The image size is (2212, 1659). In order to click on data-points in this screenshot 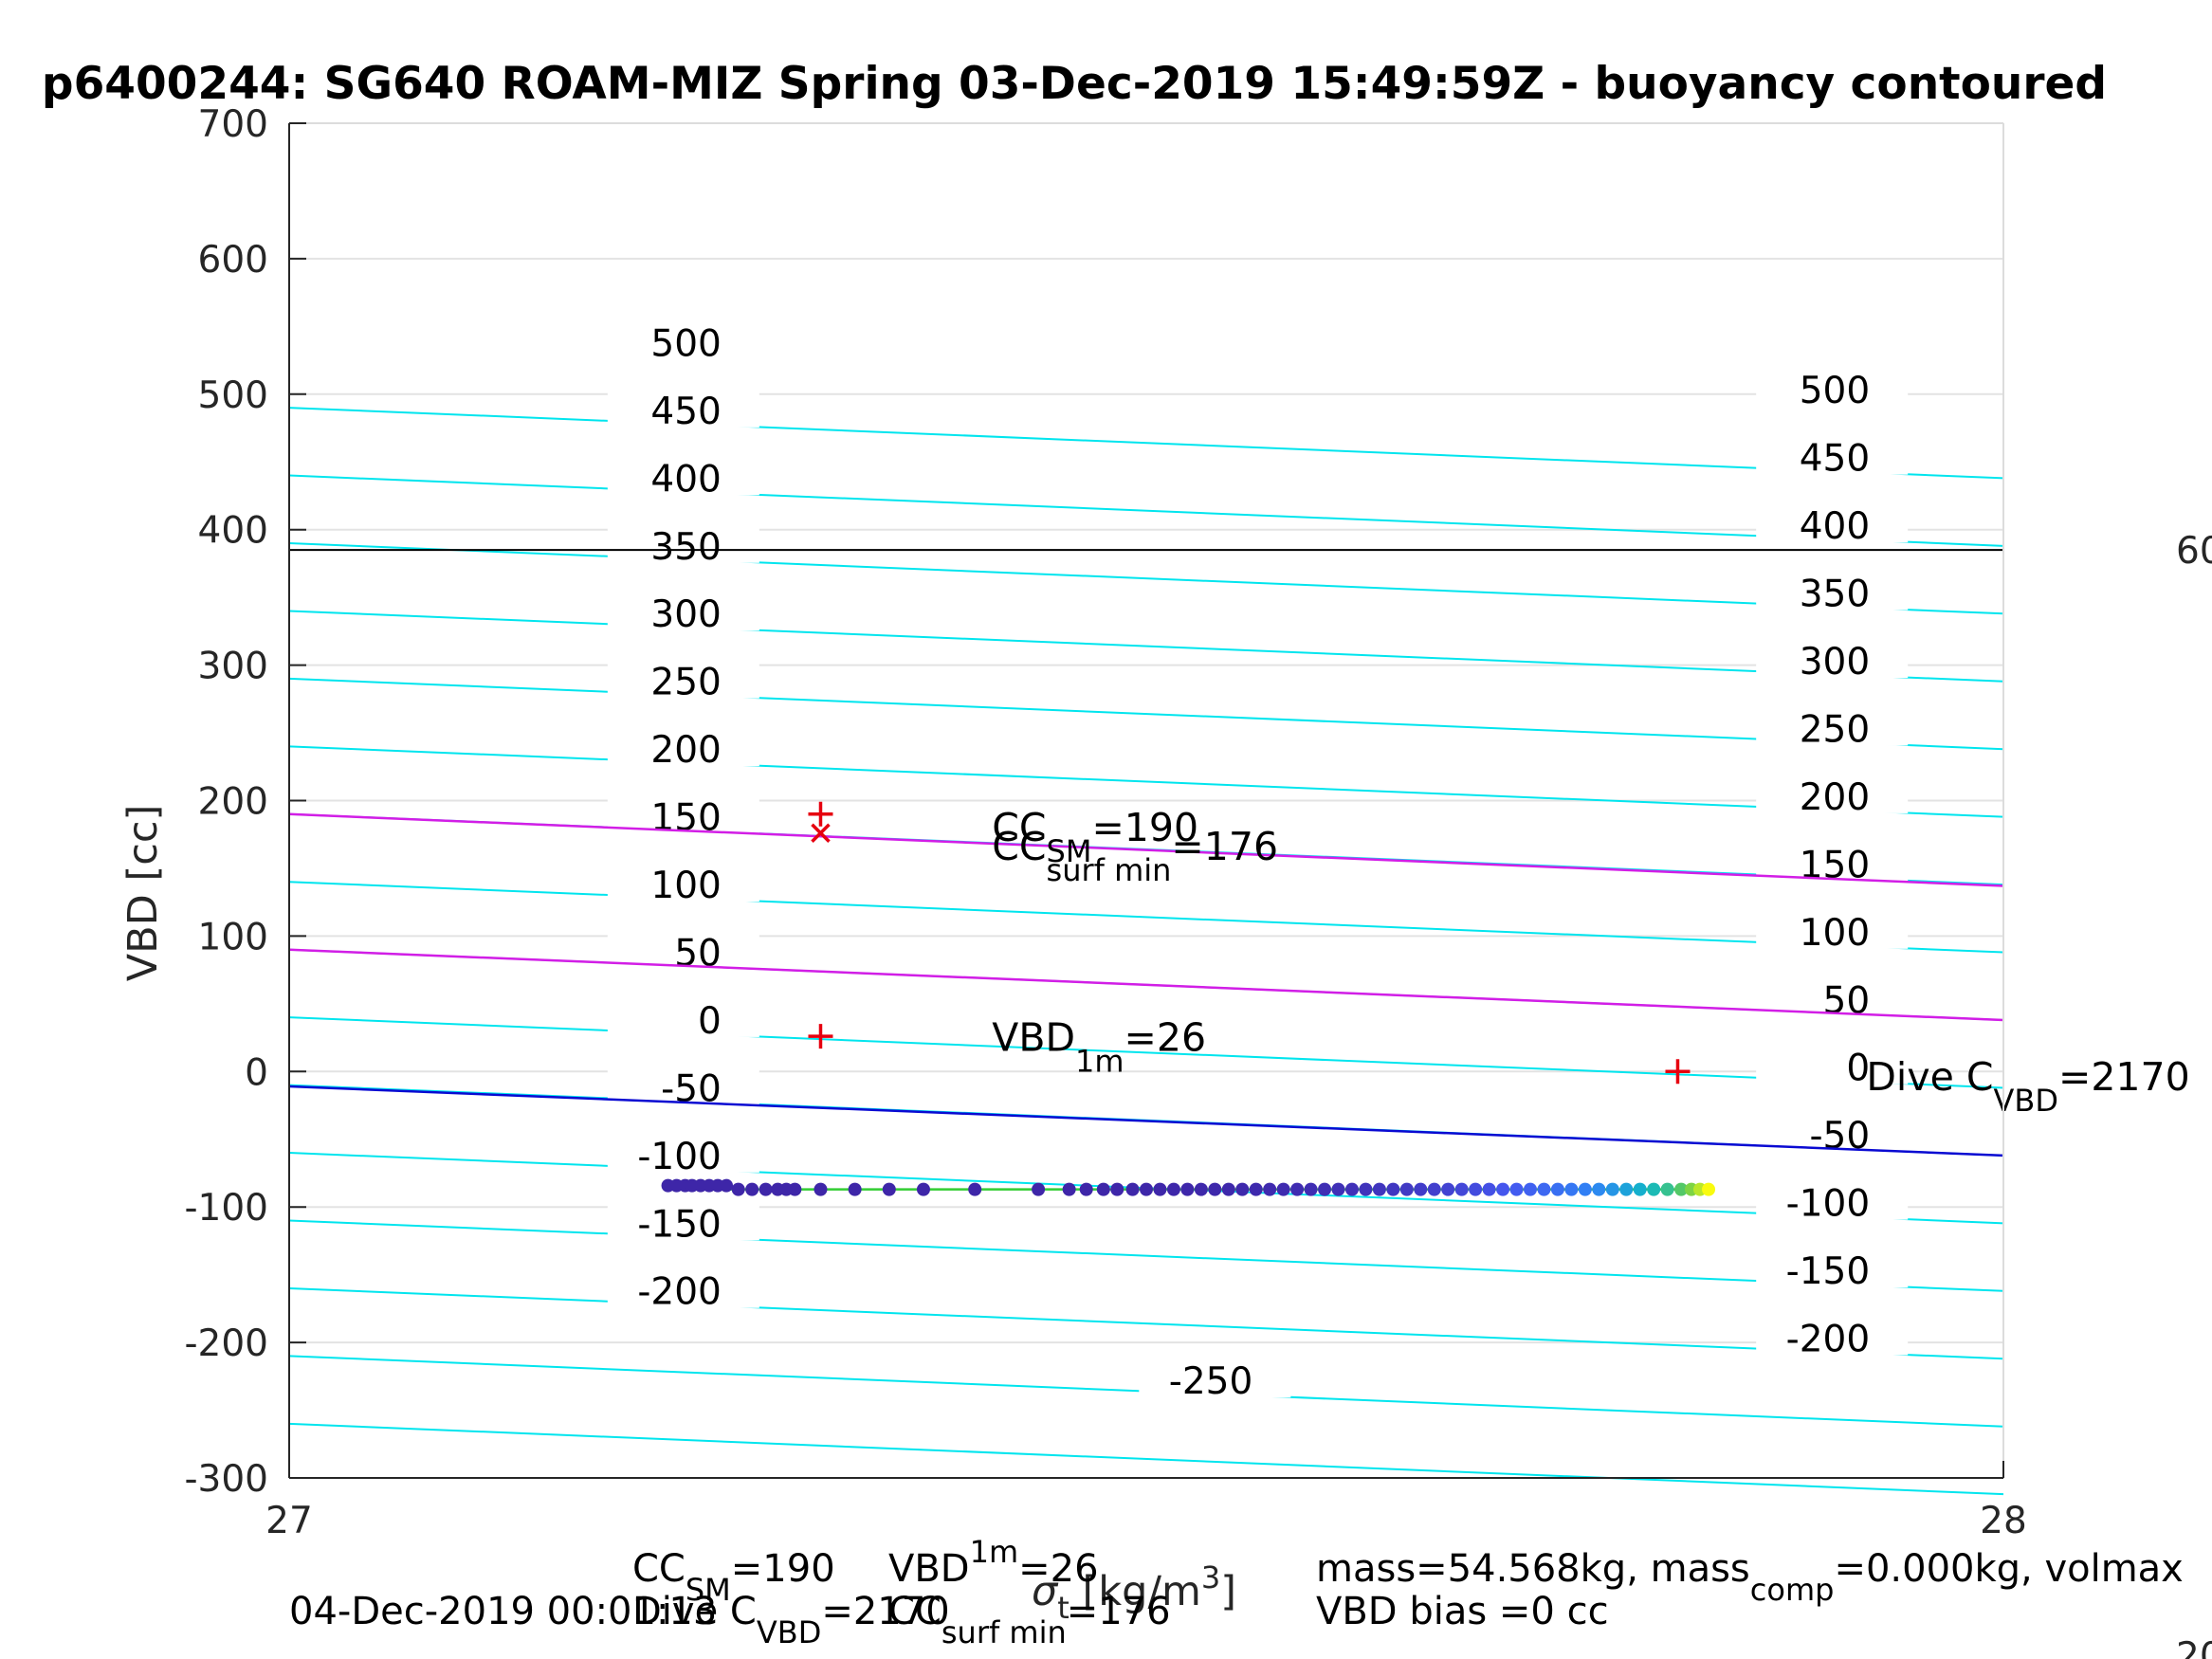, I will do `click(1188, 1187)`.